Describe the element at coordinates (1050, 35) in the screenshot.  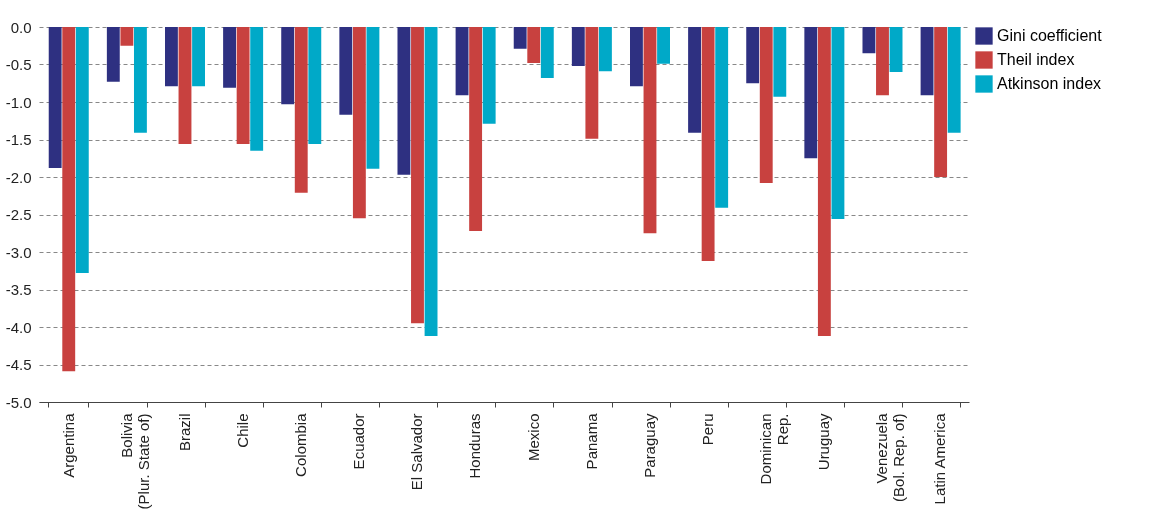
I see `legend-label: Gini coefficient` at that location.